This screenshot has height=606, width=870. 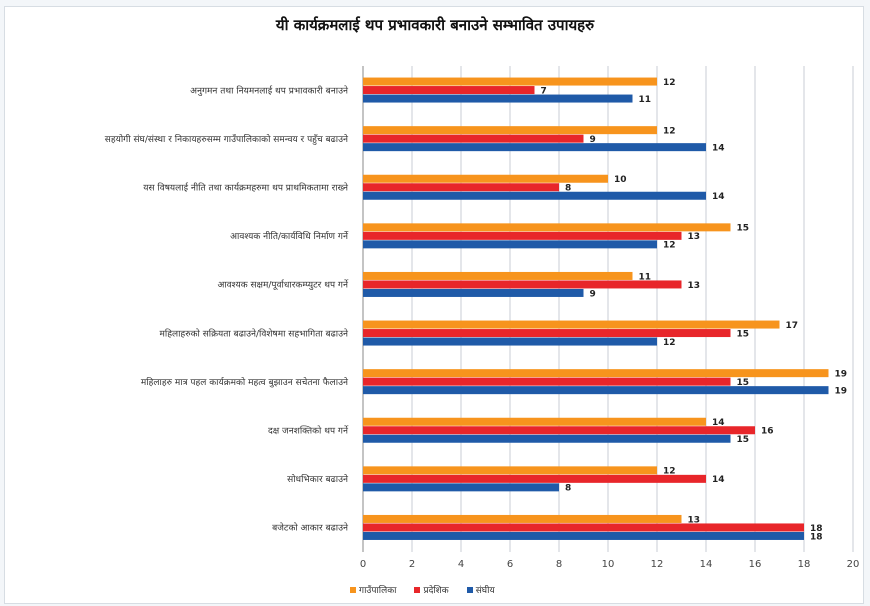 I want to click on category-label: आवश्यक नीति/कार्यविधि निर्माण गर्ने, so click(x=289, y=236).